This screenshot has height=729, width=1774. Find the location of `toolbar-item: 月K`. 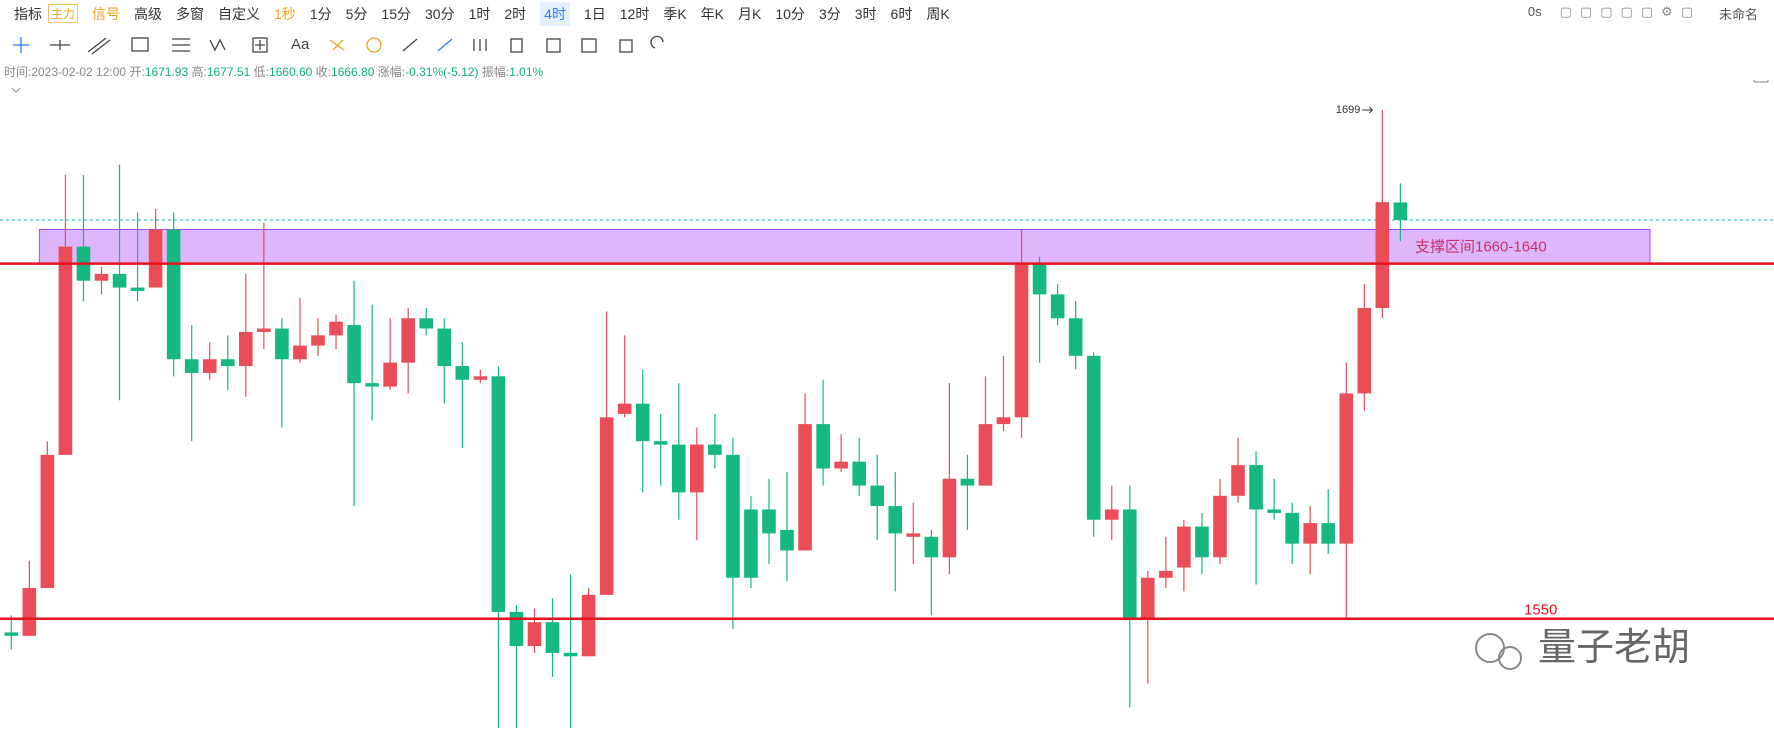

toolbar-item: 月K is located at coordinates (750, 13).